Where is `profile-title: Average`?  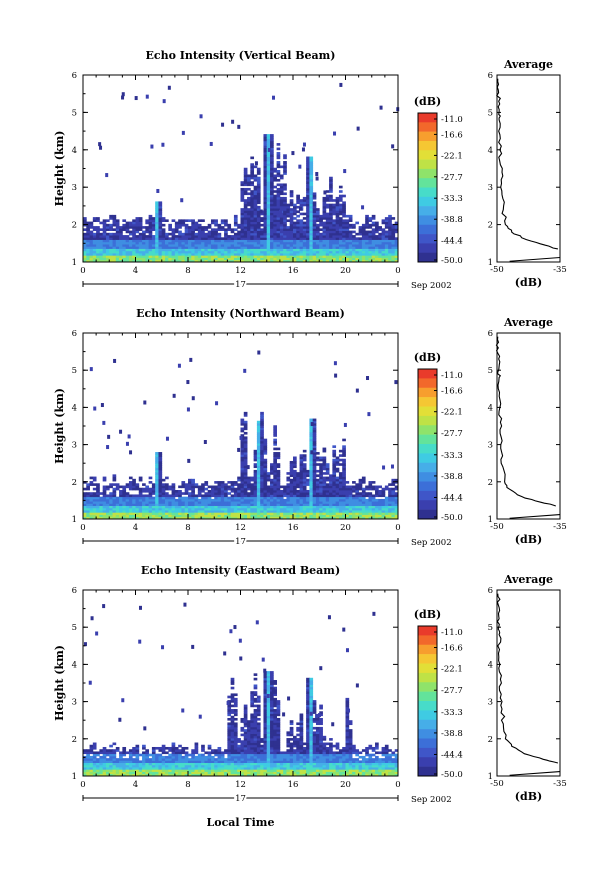 profile-title: Average is located at coordinates (528, 64).